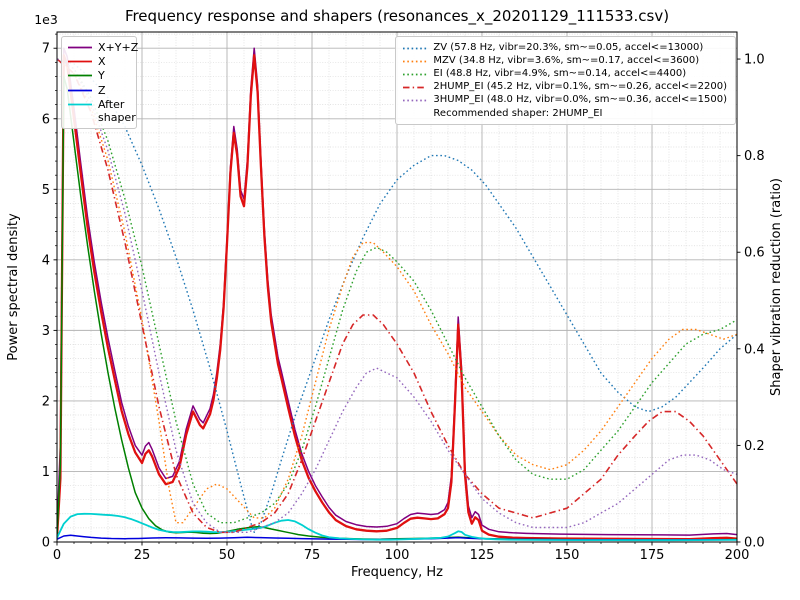 The image size is (800, 600). What do you see at coordinates (652, 555) in the screenshot?
I see `x-tick-label: 175` at bounding box center [652, 555].